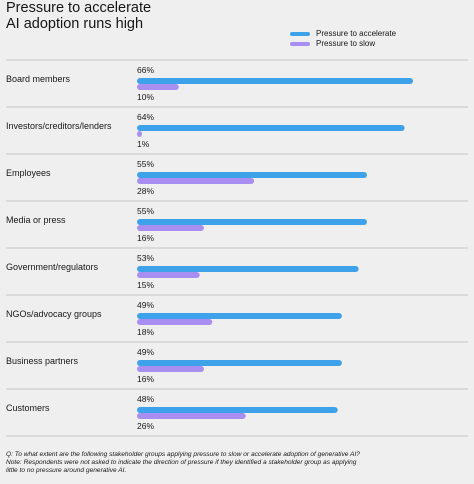 The height and width of the screenshot is (484, 474). Describe the element at coordinates (170, 369) in the screenshot. I see `bar-slow-business-partners` at that location.